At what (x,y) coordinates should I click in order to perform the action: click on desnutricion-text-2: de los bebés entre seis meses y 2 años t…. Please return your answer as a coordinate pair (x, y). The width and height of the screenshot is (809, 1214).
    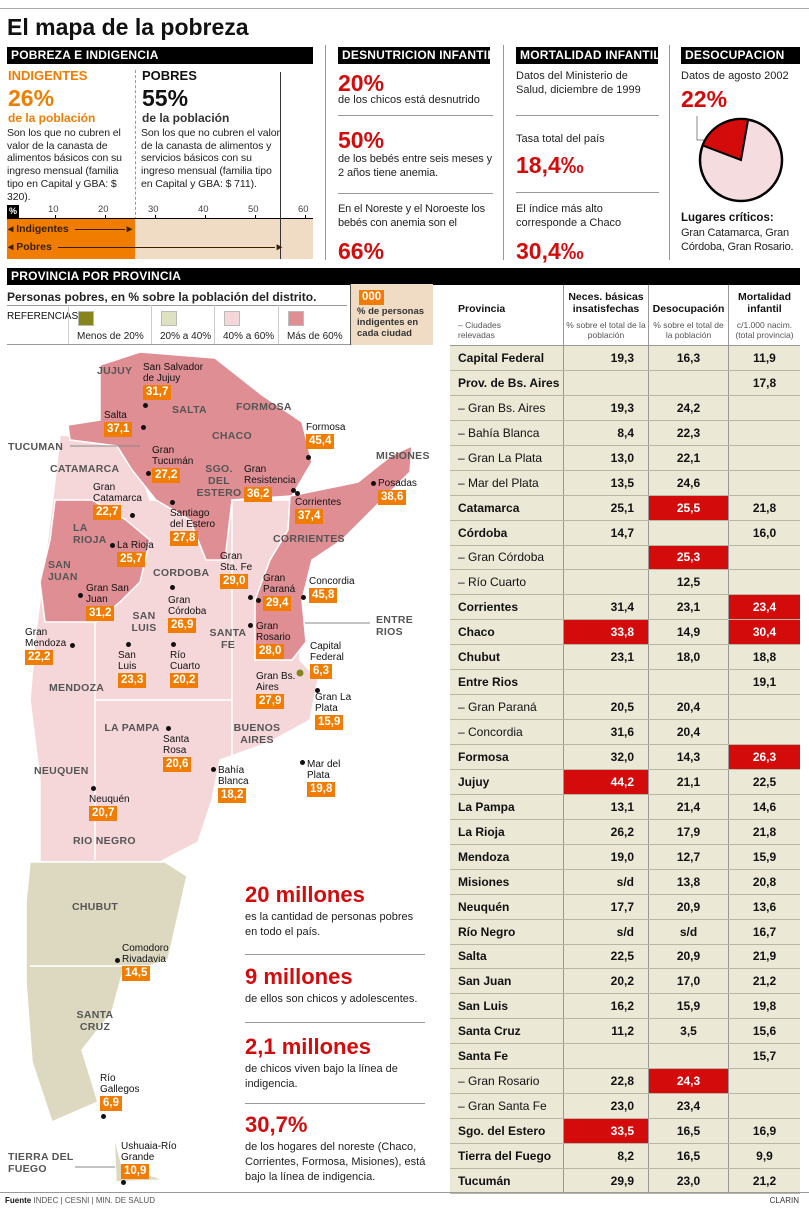
    Looking at the image, I should click on (415, 166).